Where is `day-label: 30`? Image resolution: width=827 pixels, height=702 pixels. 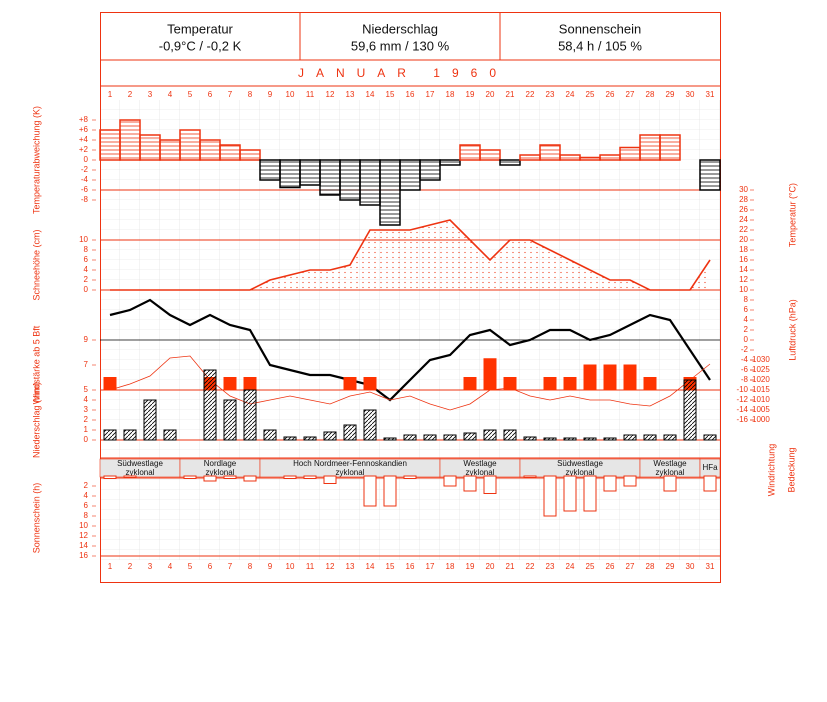
day-label: 30 is located at coordinates (690, 566).